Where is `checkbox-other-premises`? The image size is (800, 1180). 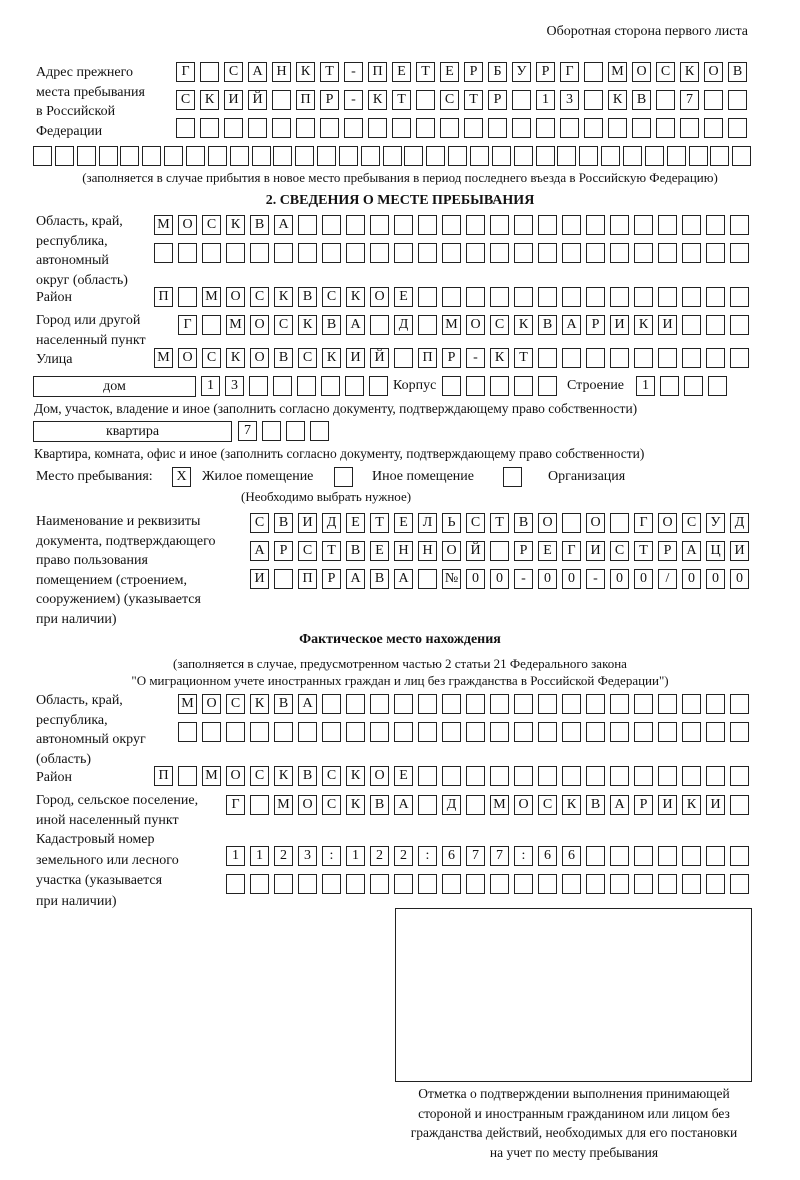
checkbox-other-premises is located at coordinates (343, 477).